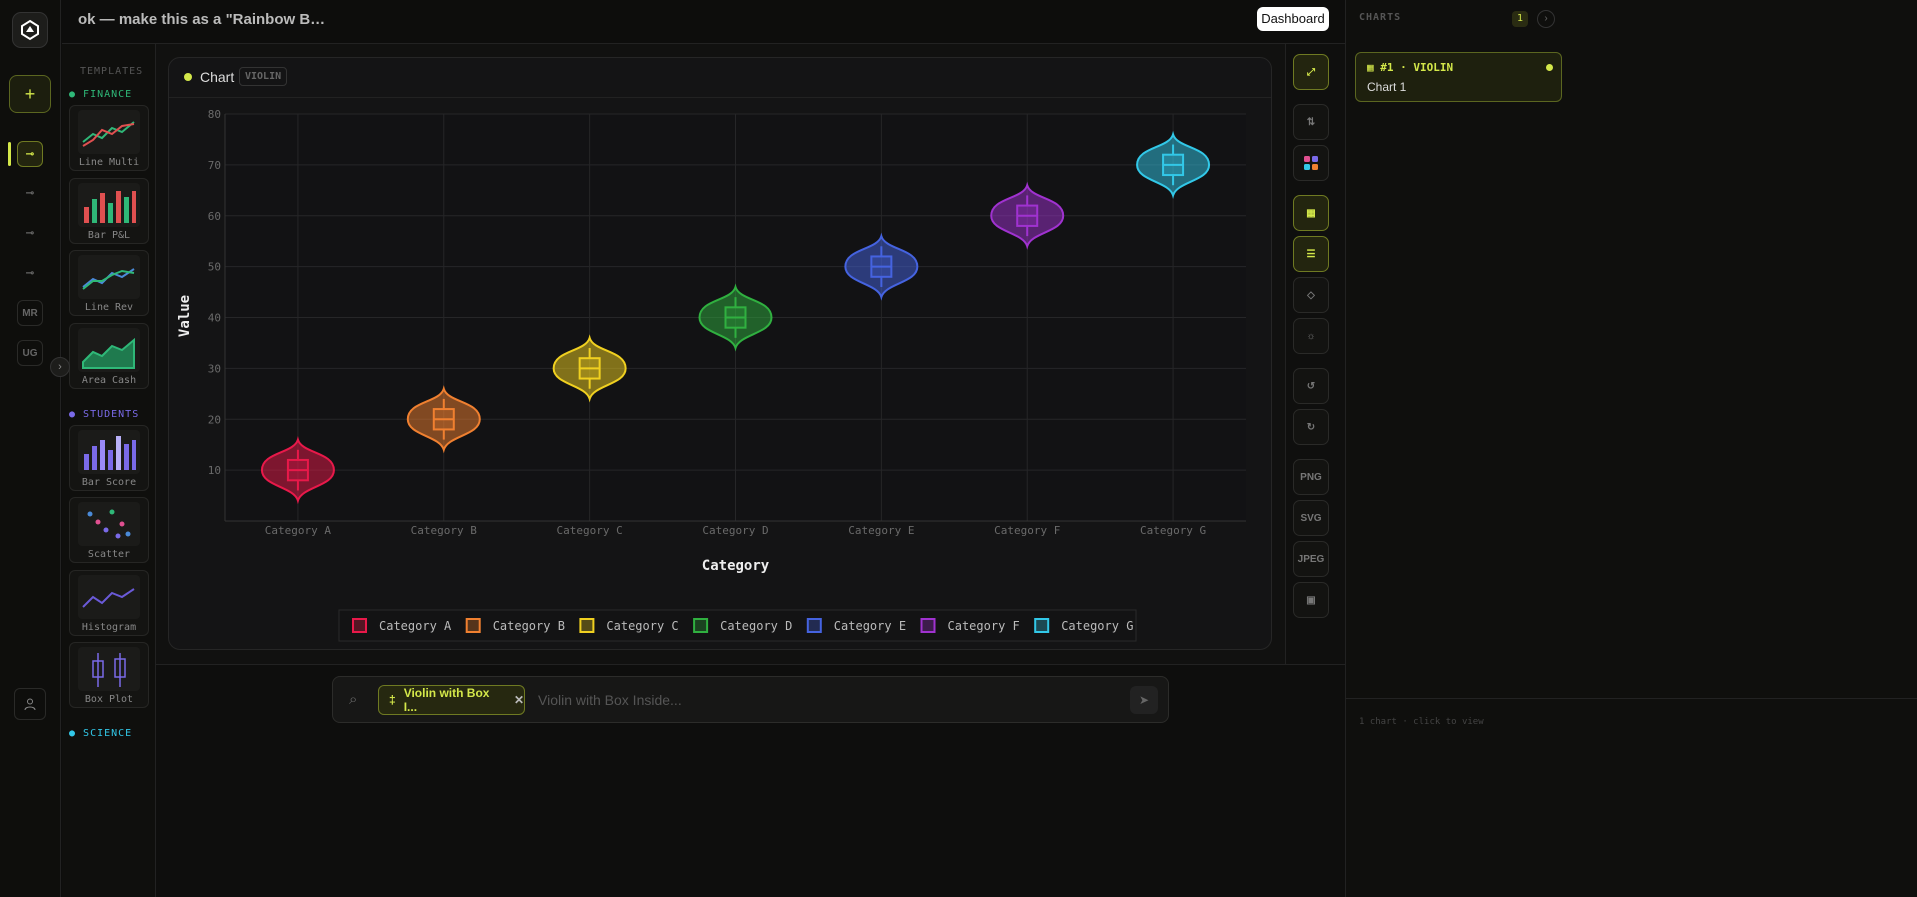 This screenshot has width=1917, height=897. I want to click on group-name: SCIENCE, so click(108, 733).